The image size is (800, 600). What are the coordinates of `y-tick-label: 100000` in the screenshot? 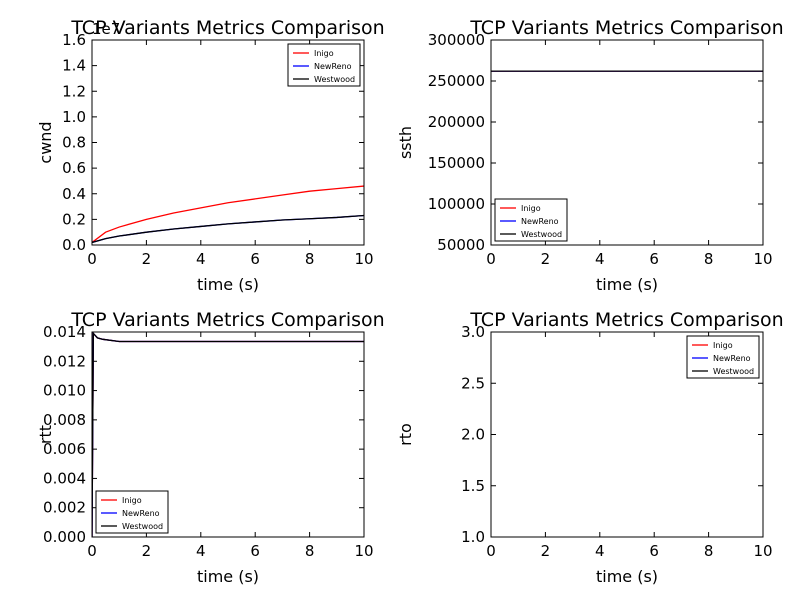 It's located at (456, 204).